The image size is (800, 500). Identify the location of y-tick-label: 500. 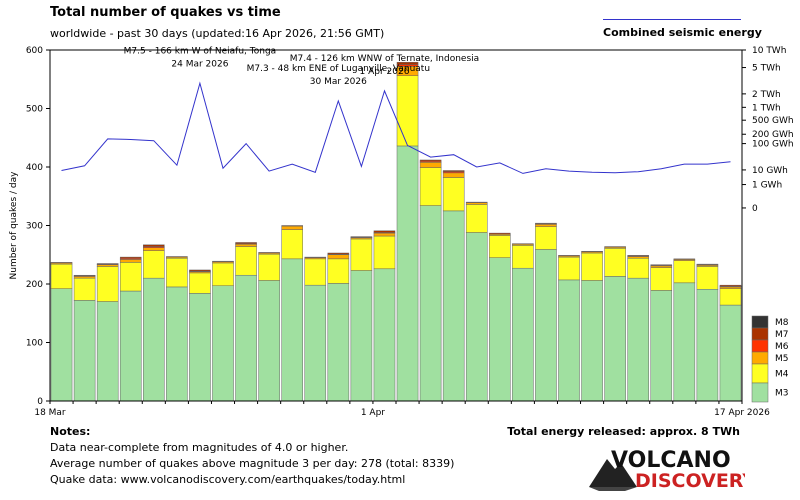
(34, 110).